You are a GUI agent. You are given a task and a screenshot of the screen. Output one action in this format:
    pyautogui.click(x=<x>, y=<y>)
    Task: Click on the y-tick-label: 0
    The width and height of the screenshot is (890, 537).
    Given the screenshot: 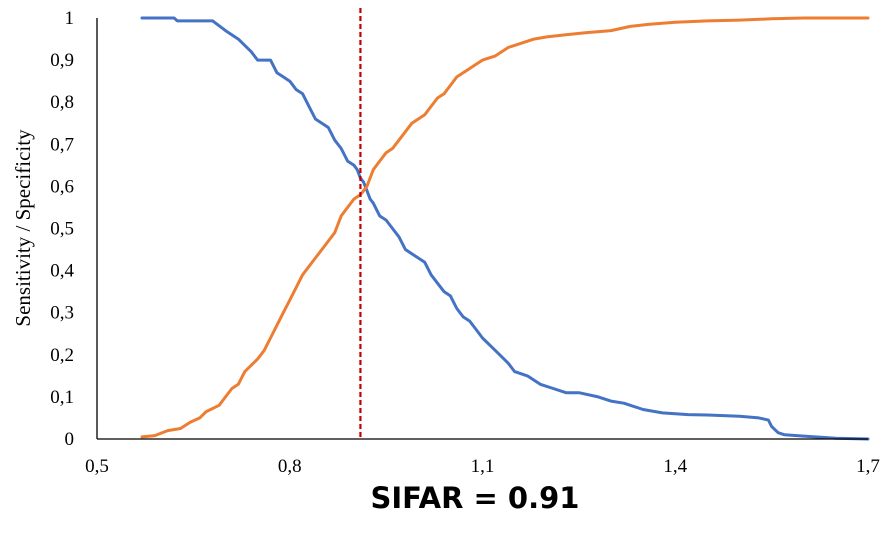 What is the action you would take?
    pyautogui.click(x=70, y=439)
    